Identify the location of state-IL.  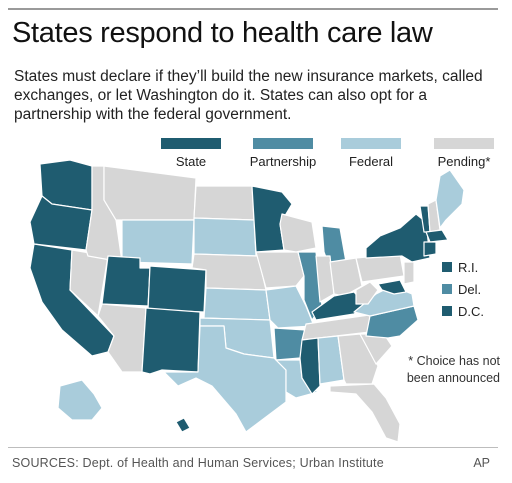
(310, 286).